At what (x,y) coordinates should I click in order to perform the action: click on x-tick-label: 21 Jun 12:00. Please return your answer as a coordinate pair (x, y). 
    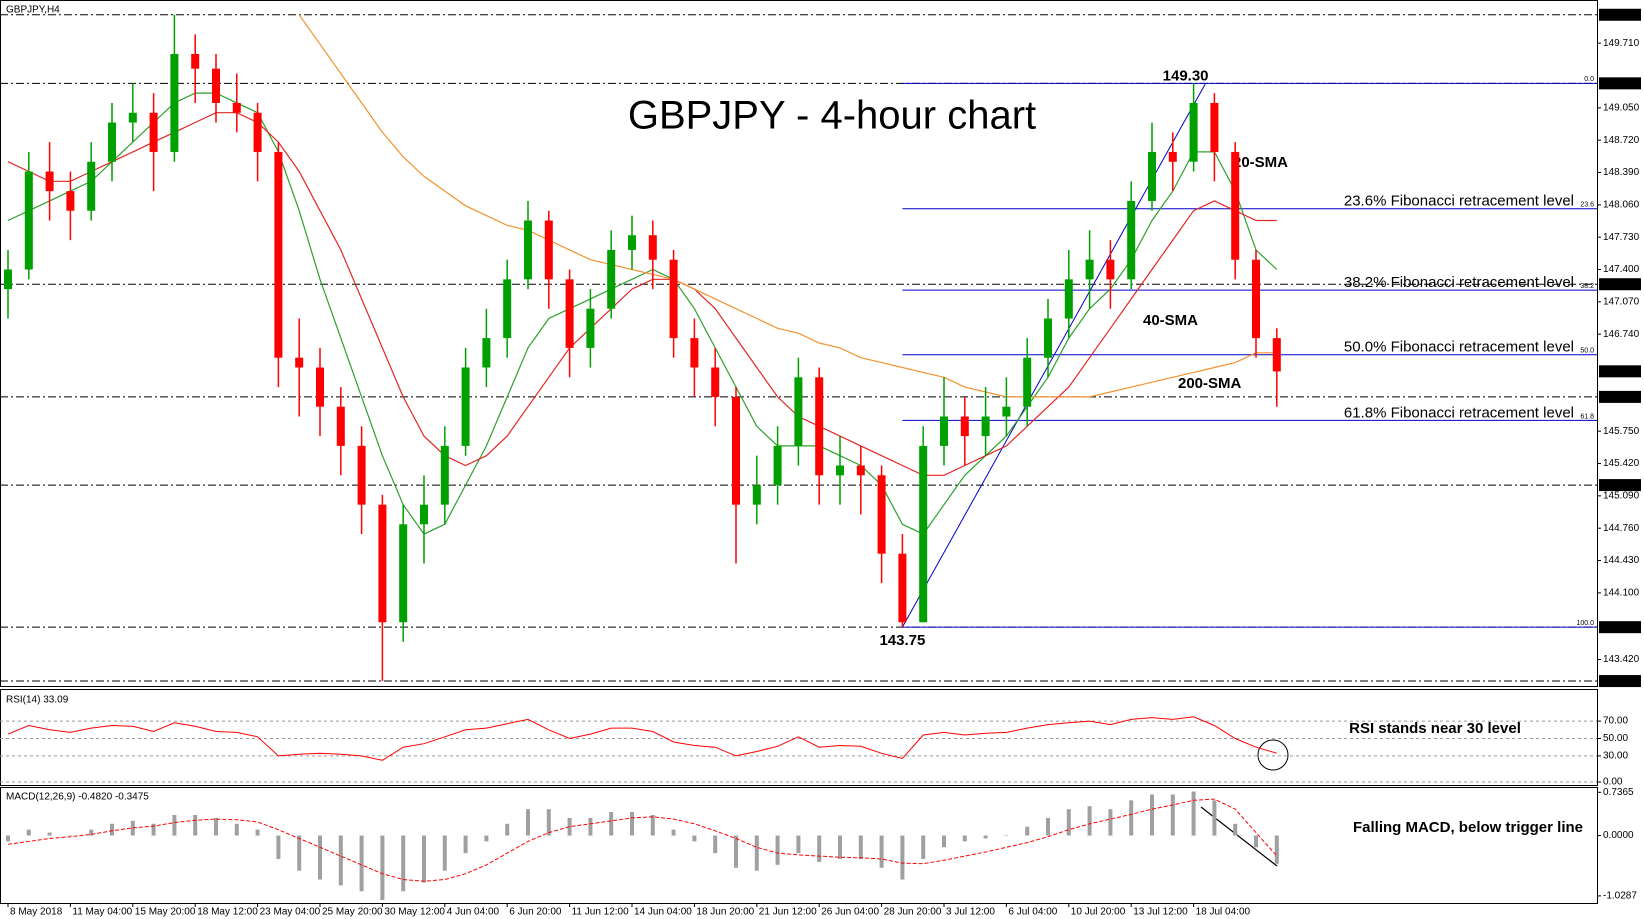
    Looking at the image, I should click on (788, 912).